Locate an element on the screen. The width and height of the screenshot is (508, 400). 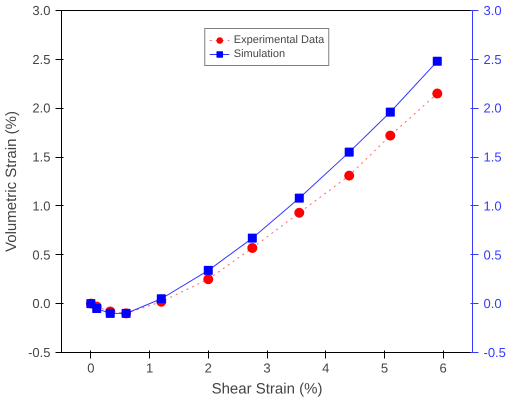
legend-label: Experimental Data is located at coordinates (279, 40).